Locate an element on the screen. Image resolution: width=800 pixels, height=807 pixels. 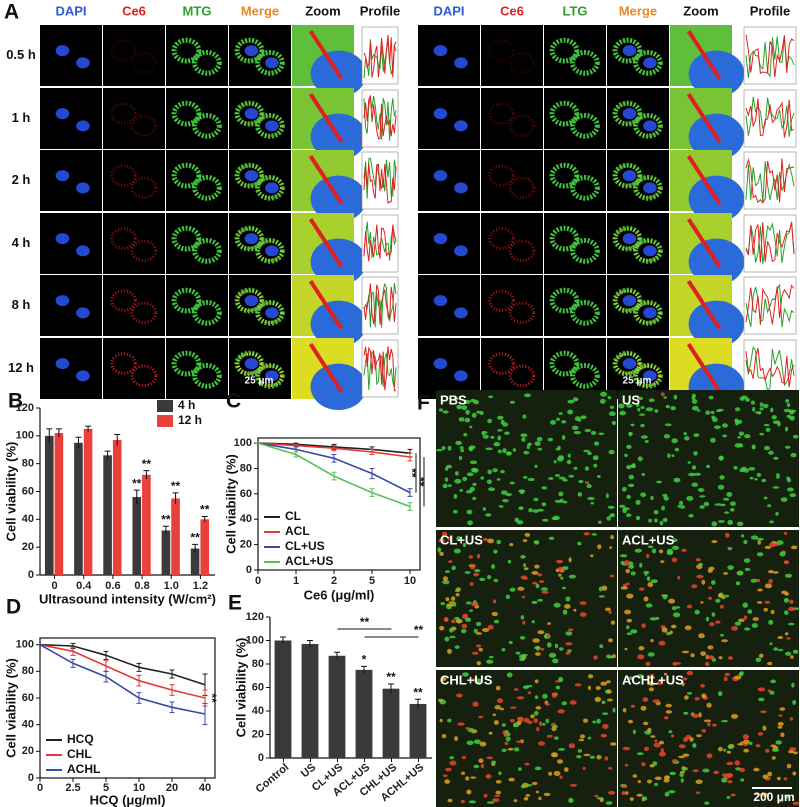
x-axis-label: HCQ (μg/ml) is located at coordinates (128, 799).